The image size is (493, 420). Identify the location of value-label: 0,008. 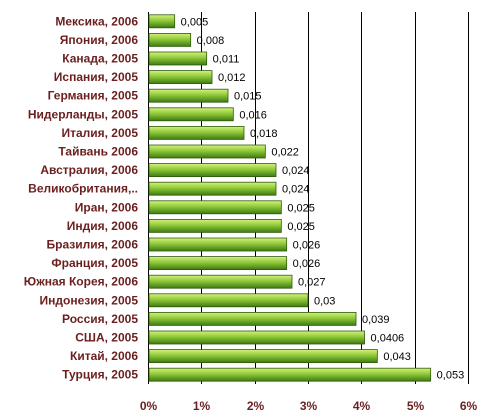
(211, 41).